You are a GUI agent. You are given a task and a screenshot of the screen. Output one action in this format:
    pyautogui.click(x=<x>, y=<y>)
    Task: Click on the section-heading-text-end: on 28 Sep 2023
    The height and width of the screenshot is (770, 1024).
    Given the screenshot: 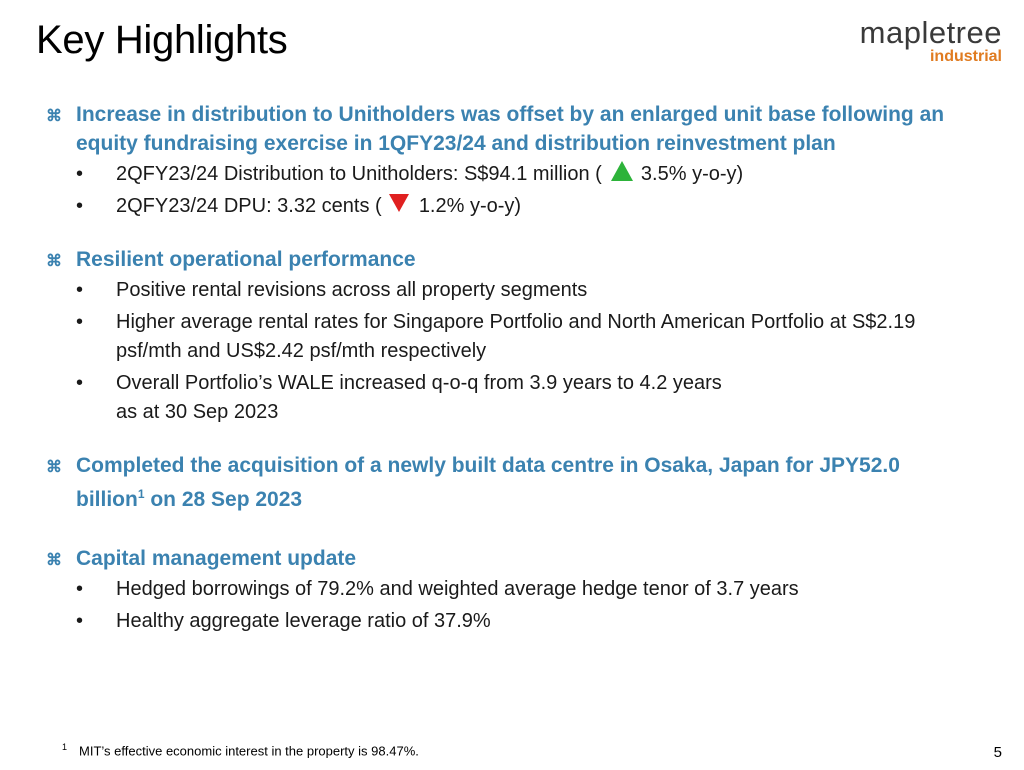 What is the action you would take?
    pyautogui.click(x=223, y=499)
    